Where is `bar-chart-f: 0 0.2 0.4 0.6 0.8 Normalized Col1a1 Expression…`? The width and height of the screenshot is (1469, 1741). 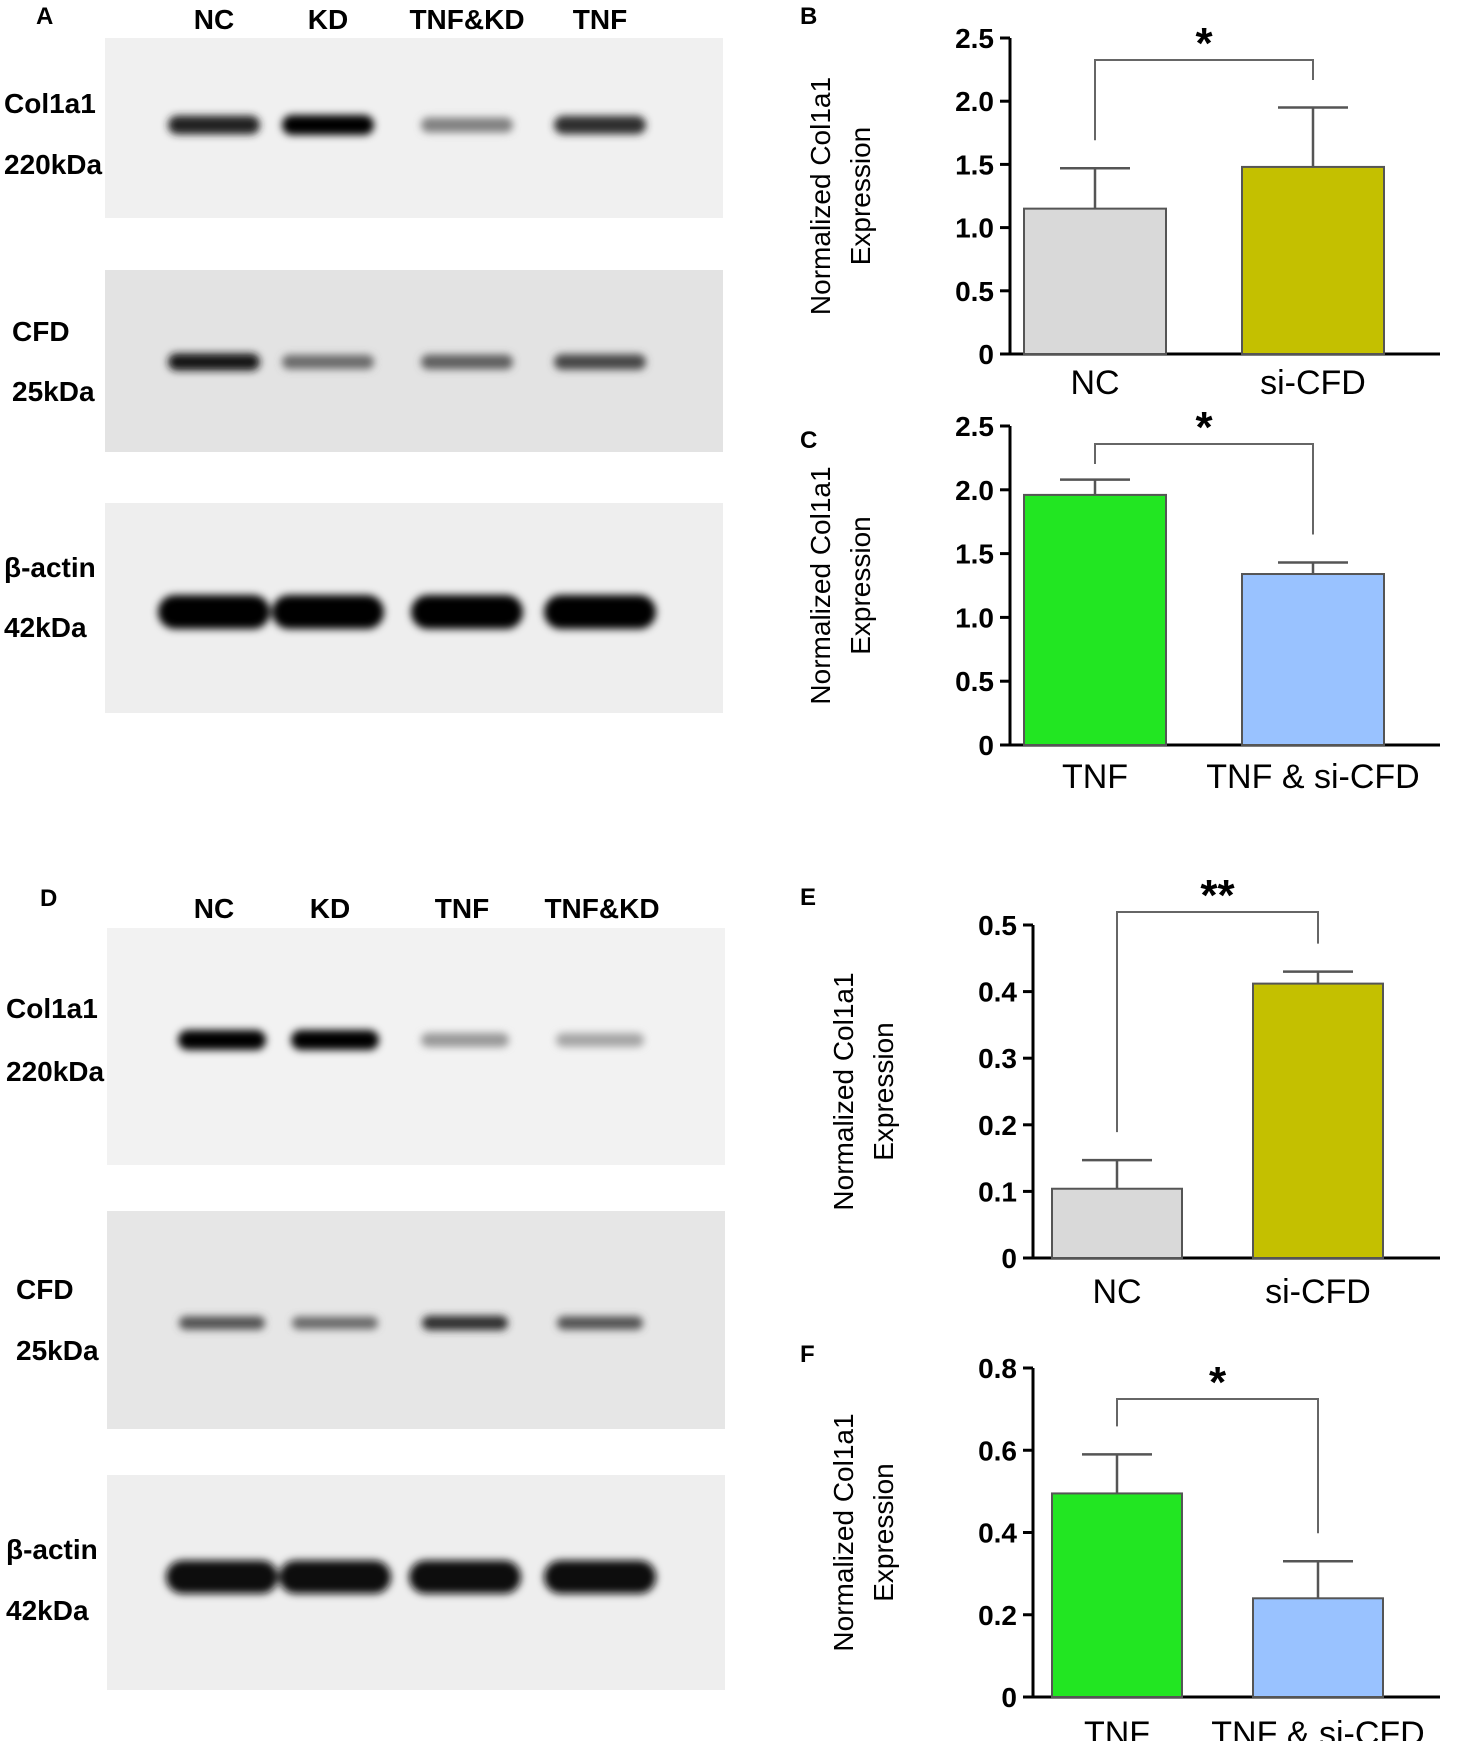 bar-chart-f: 0 0.2 0.4 0.6 0.8 Normalized Col1a1 Expression… is located at coordinates (1134, 1547).